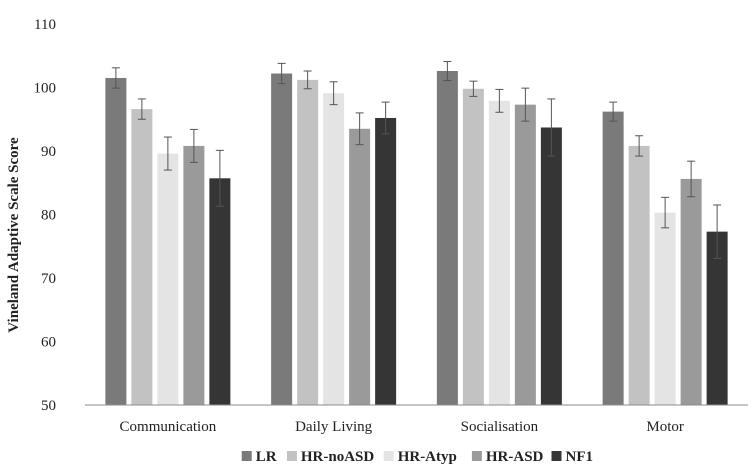 The height and width of the screenshot is (469, 753). I want to click on x-tick-label: Communication, so click(168, 427).